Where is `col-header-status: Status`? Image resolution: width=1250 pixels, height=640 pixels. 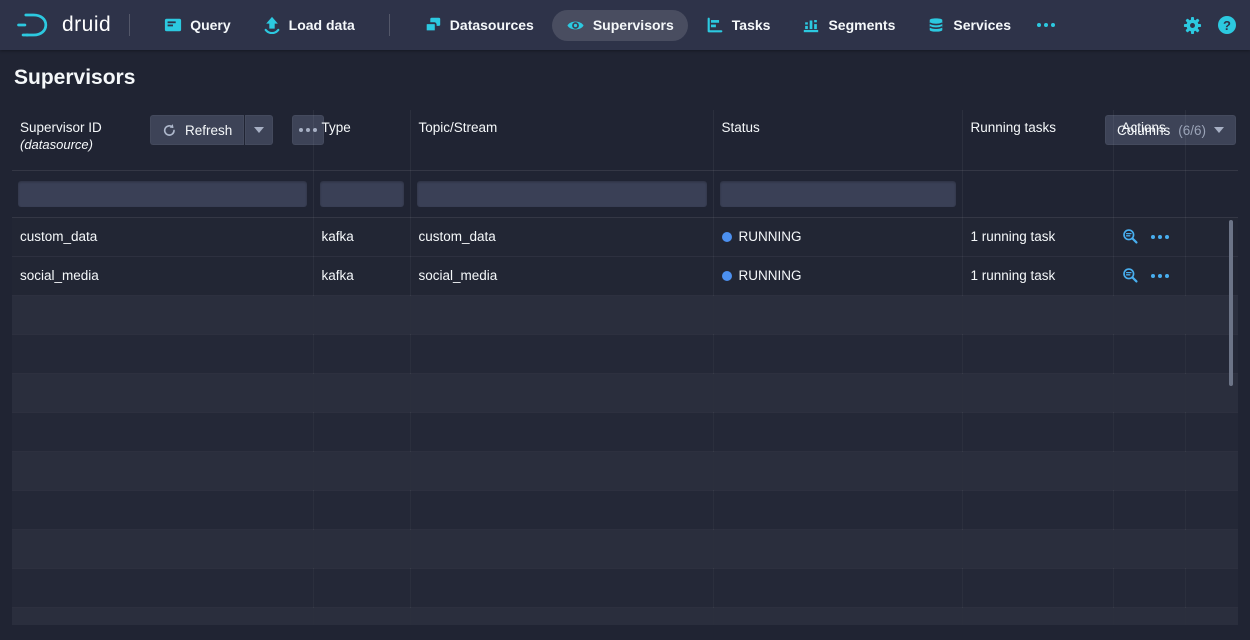 col-header-status: Status is located at coordinates (838, 140).